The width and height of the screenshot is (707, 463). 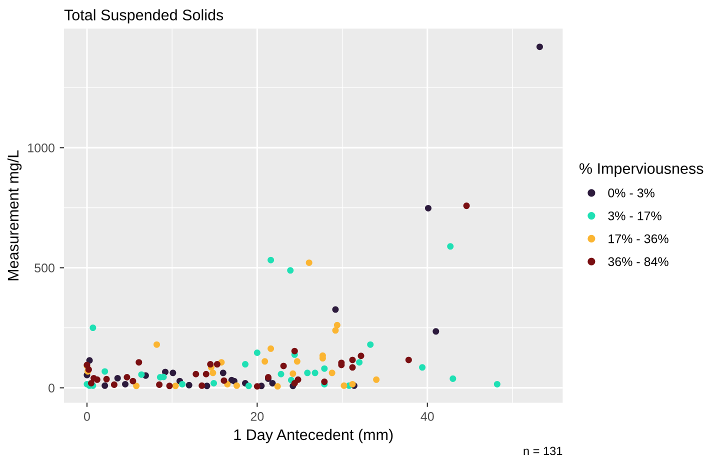 What do you see at coordinates (51, 388) in the screenshot?
I see `y-tick-label: 0` at bounding box center [51, 388].